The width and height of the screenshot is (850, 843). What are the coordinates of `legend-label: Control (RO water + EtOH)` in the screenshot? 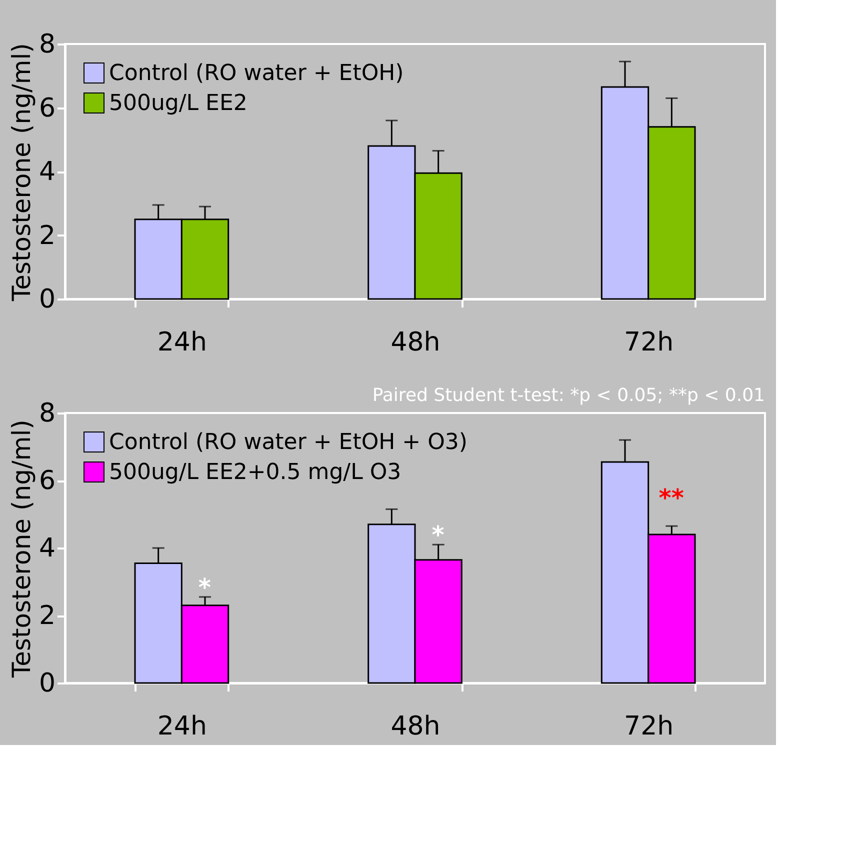 It's located at (256, 73).